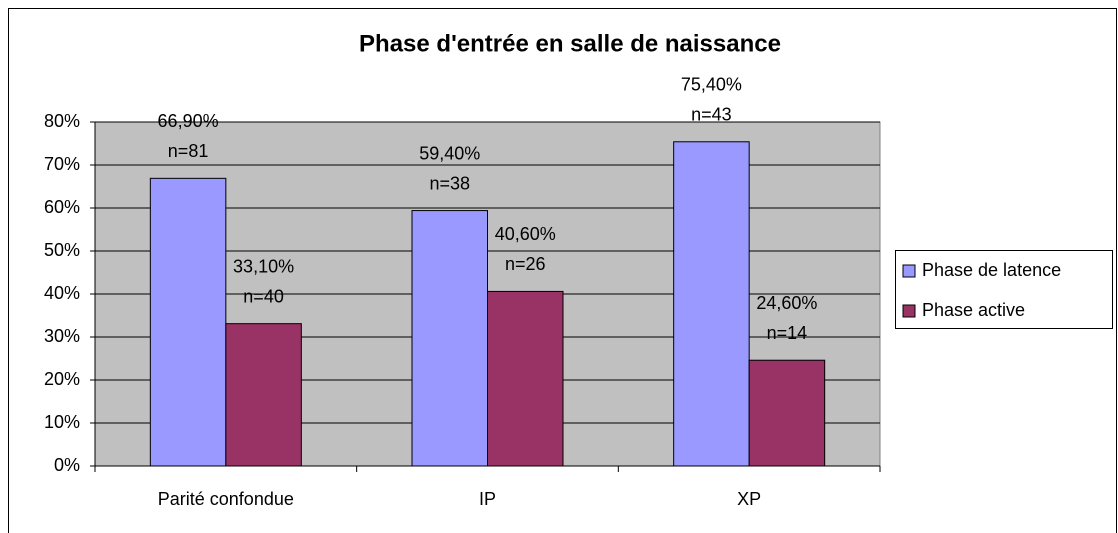 This screenshot has height=533, width=1118. I want to click on value-label: 33,10%, so click(263, 266).